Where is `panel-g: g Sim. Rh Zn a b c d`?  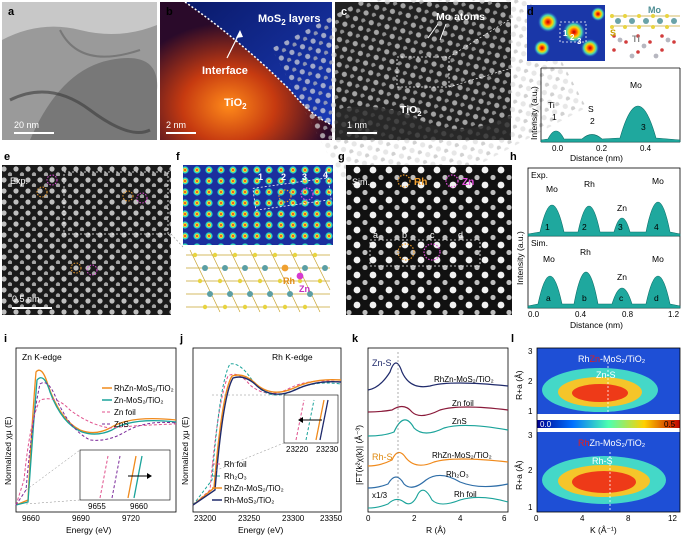 panel-g: g Sim. Rh Zn a b c d is located at coordinates (425, 233).